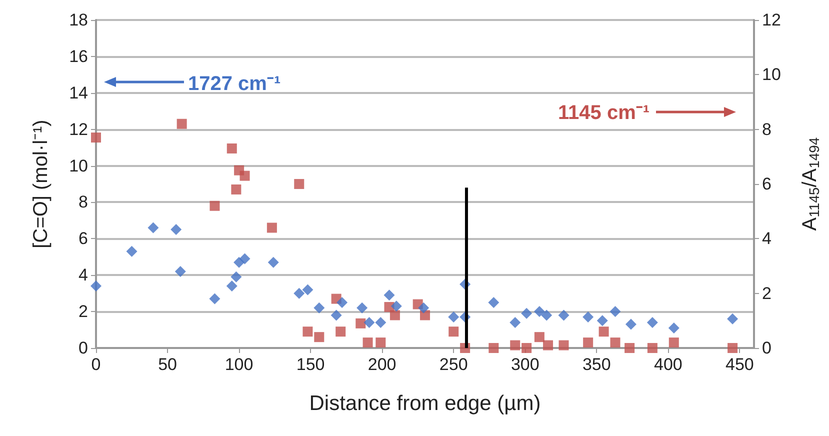 Image resolution: width=829 pixels, height=436 pixels. Describe the element at coordinates (740, 364) in the screenshot. I see `x-tick-label: 450` at that location.